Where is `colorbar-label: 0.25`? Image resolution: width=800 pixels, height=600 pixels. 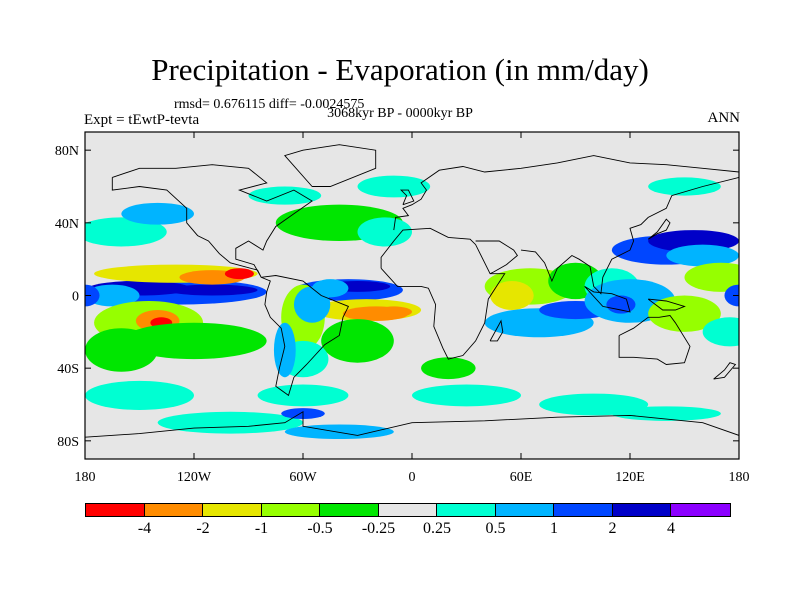 colorbar-label: 0.25 is located at coordinates (437, 528).